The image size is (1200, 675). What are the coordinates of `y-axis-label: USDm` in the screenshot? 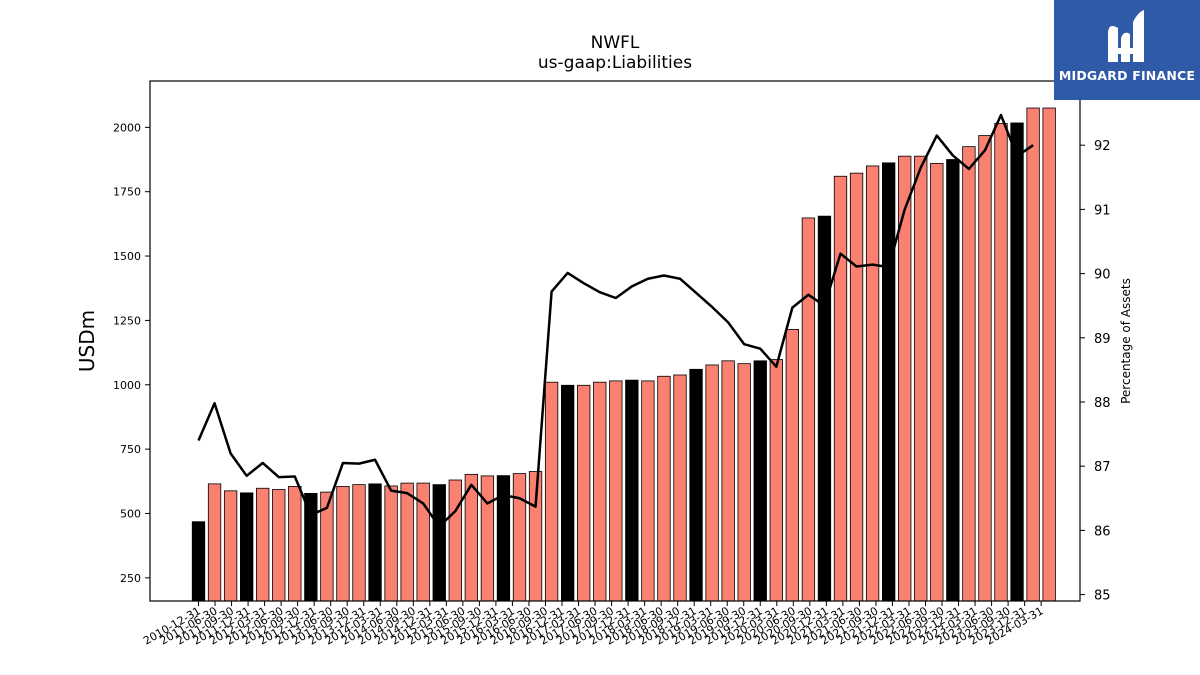 It's located at (87, 341).